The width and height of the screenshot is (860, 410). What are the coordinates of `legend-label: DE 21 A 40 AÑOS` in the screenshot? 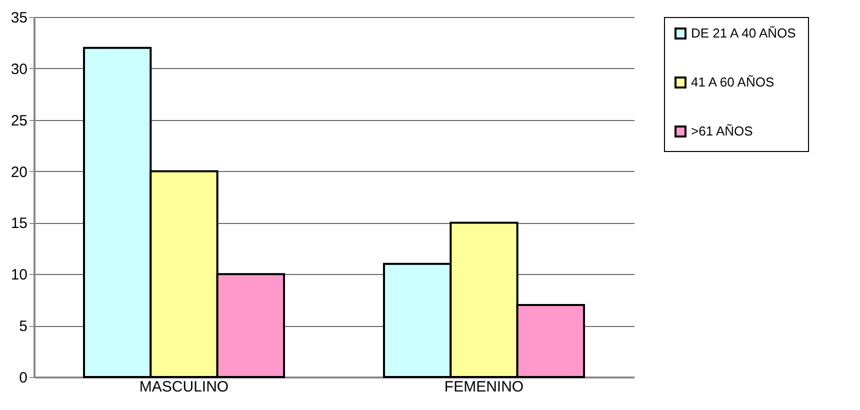 It's located at (743, 33).